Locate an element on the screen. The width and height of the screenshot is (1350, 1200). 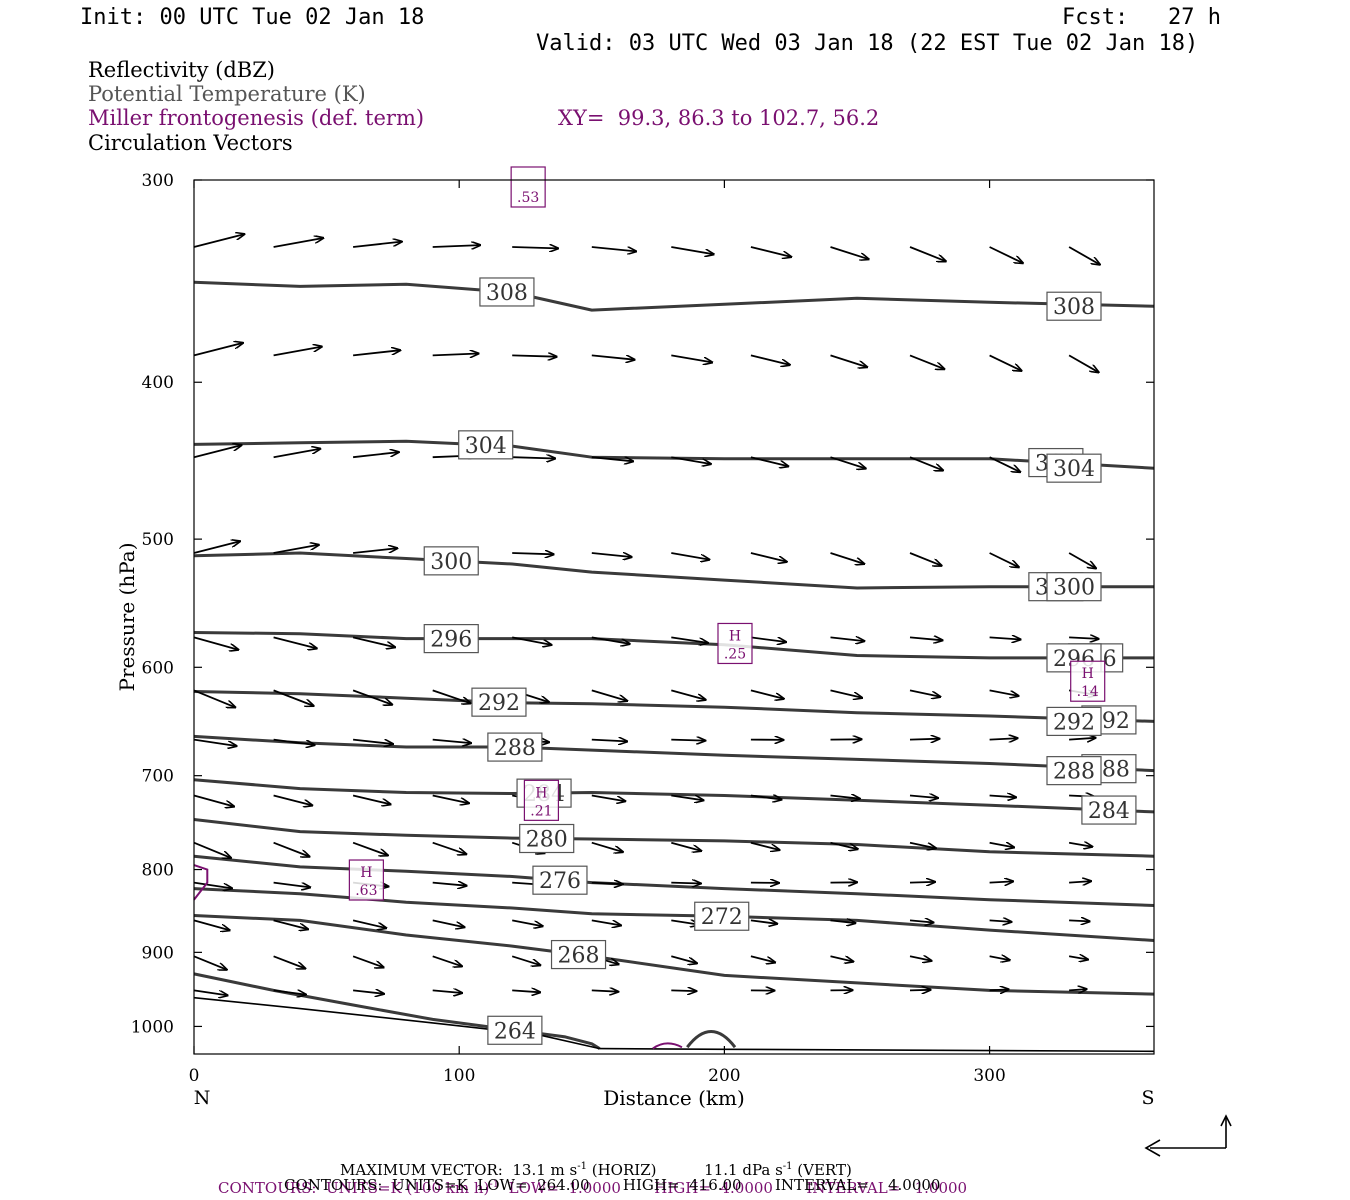
fronto-max-label: H is located at coordinates (735, 636).